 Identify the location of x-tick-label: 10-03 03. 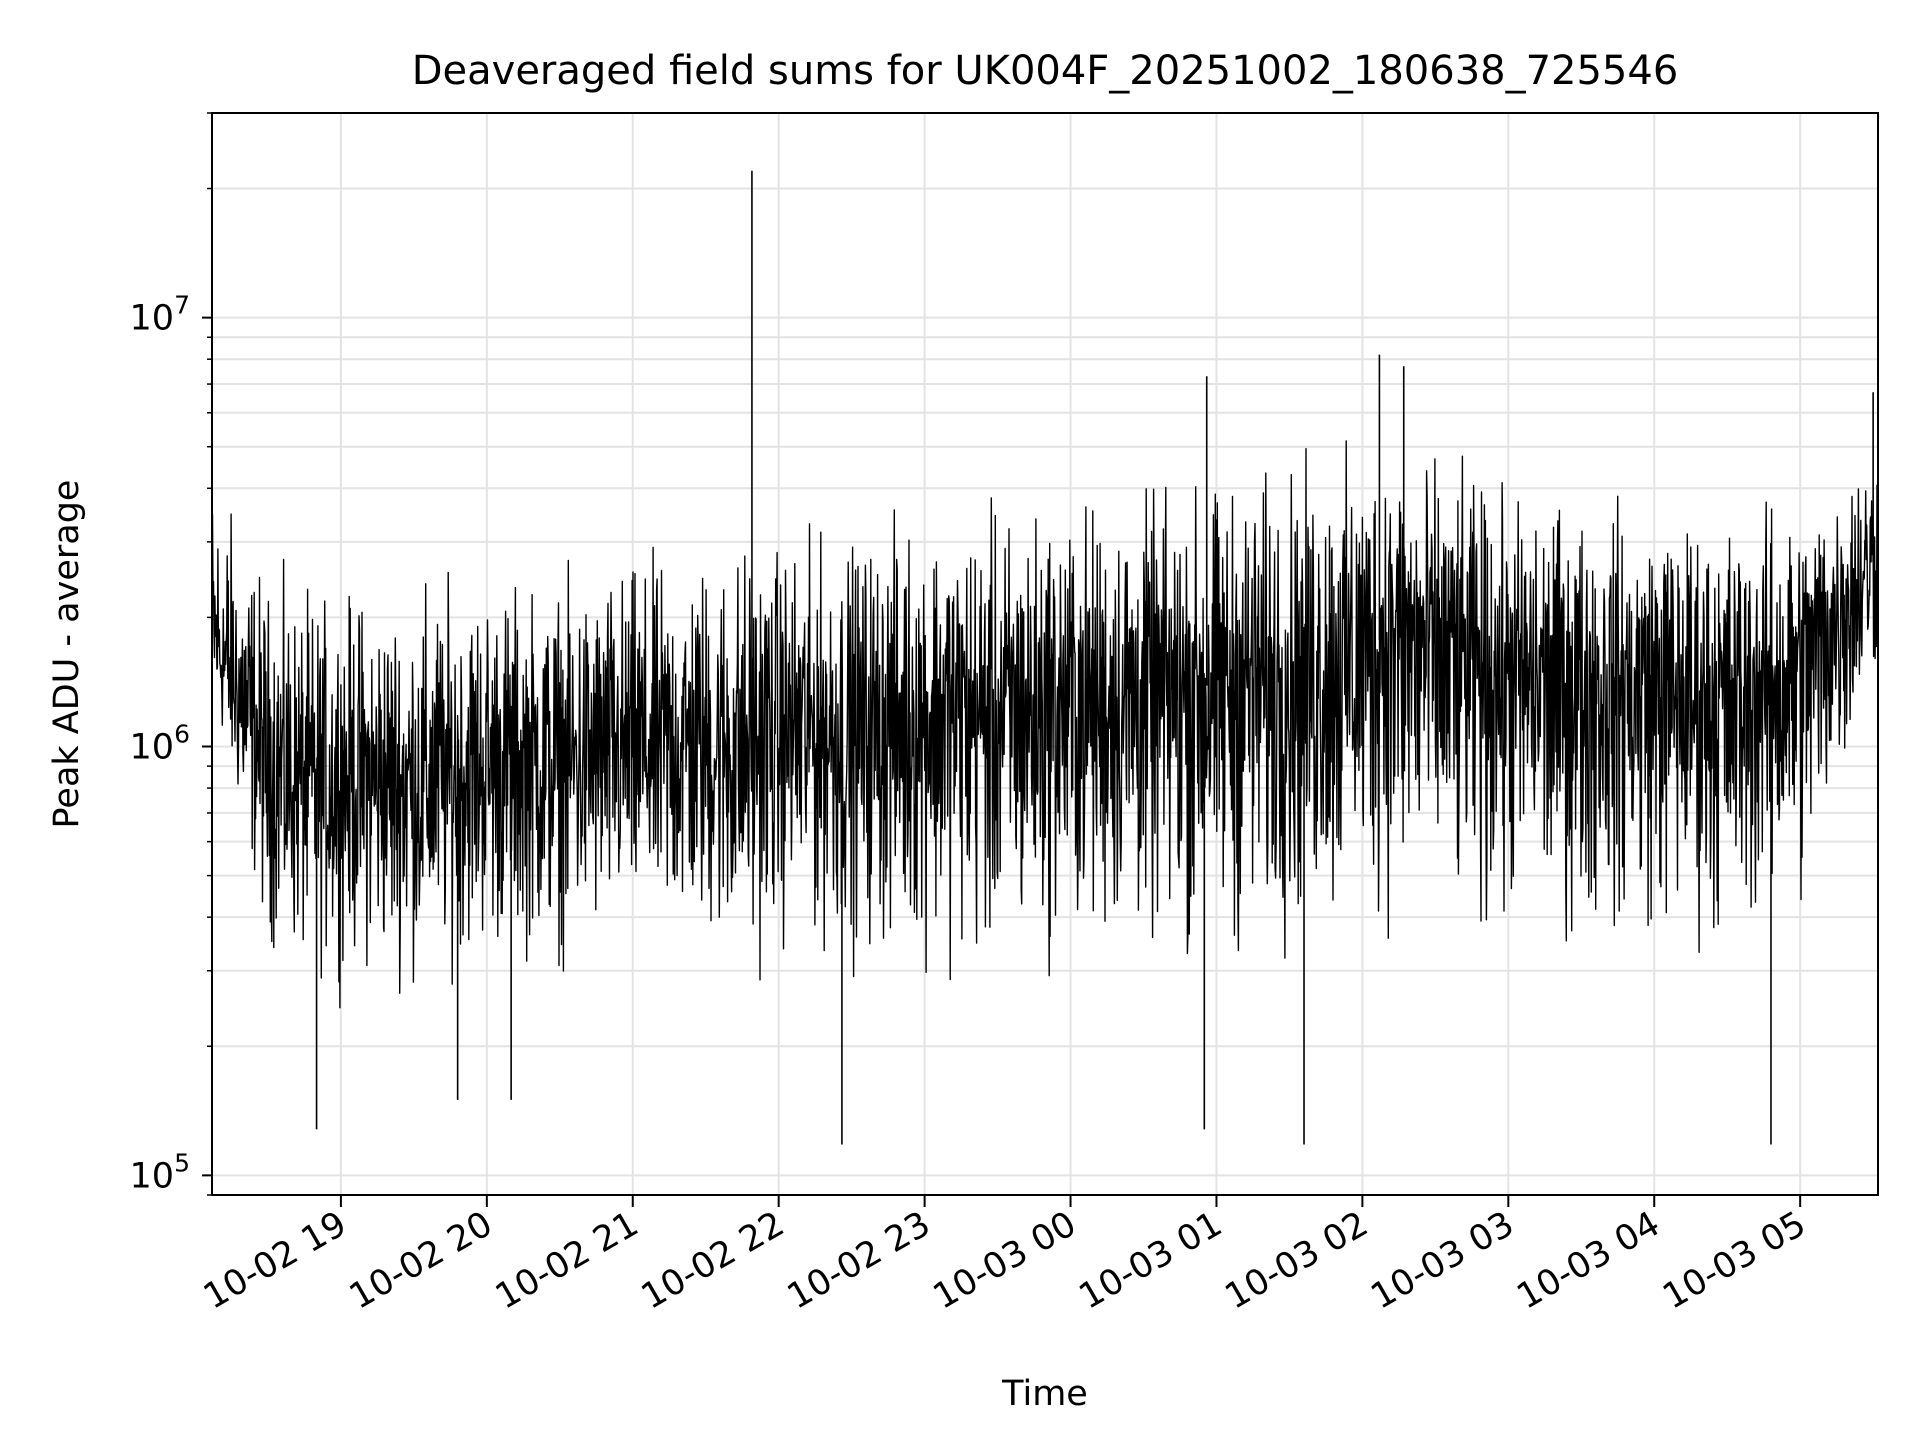
(1443, 1260).